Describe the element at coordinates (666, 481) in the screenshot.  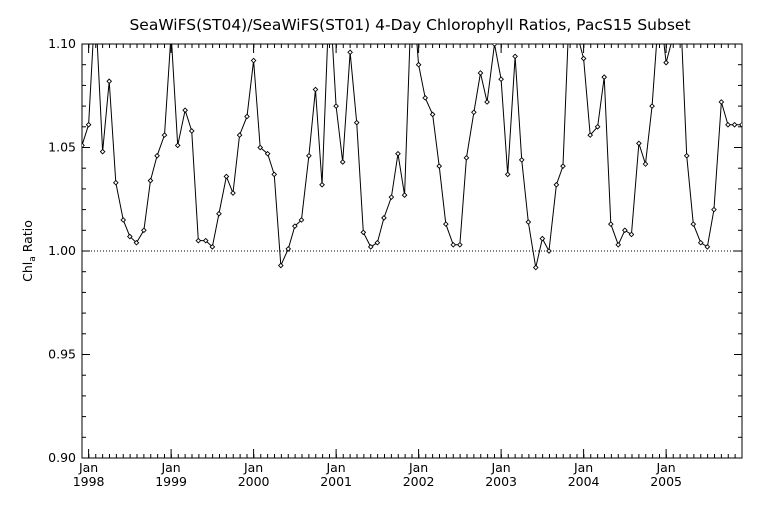
I see `x-tick-label-year: 2005` at that location.